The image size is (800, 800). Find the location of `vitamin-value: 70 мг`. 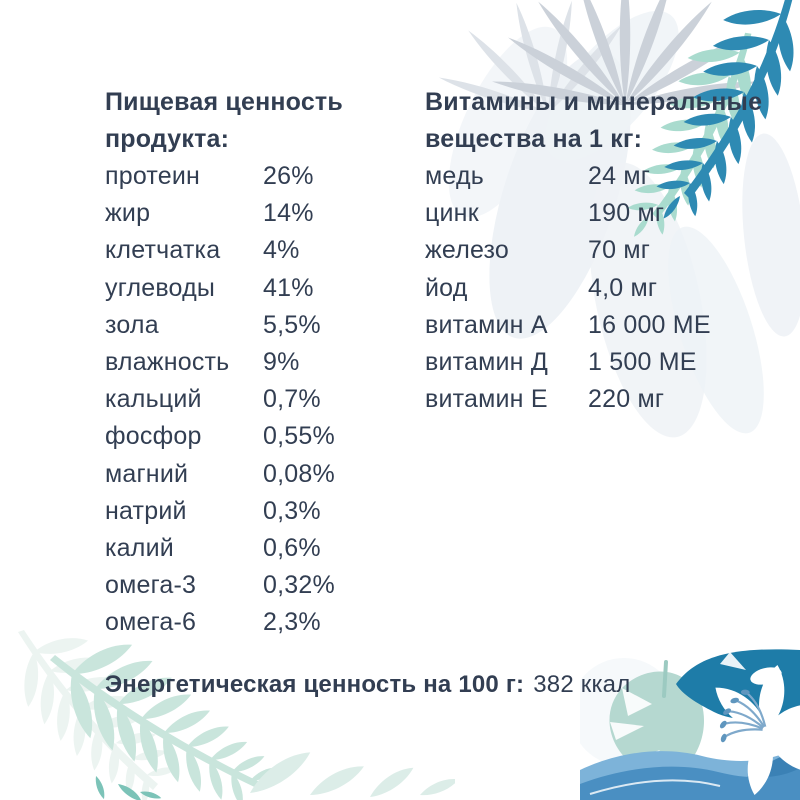

vitamin-value: 70 мг is located at coordinates (619, 250).